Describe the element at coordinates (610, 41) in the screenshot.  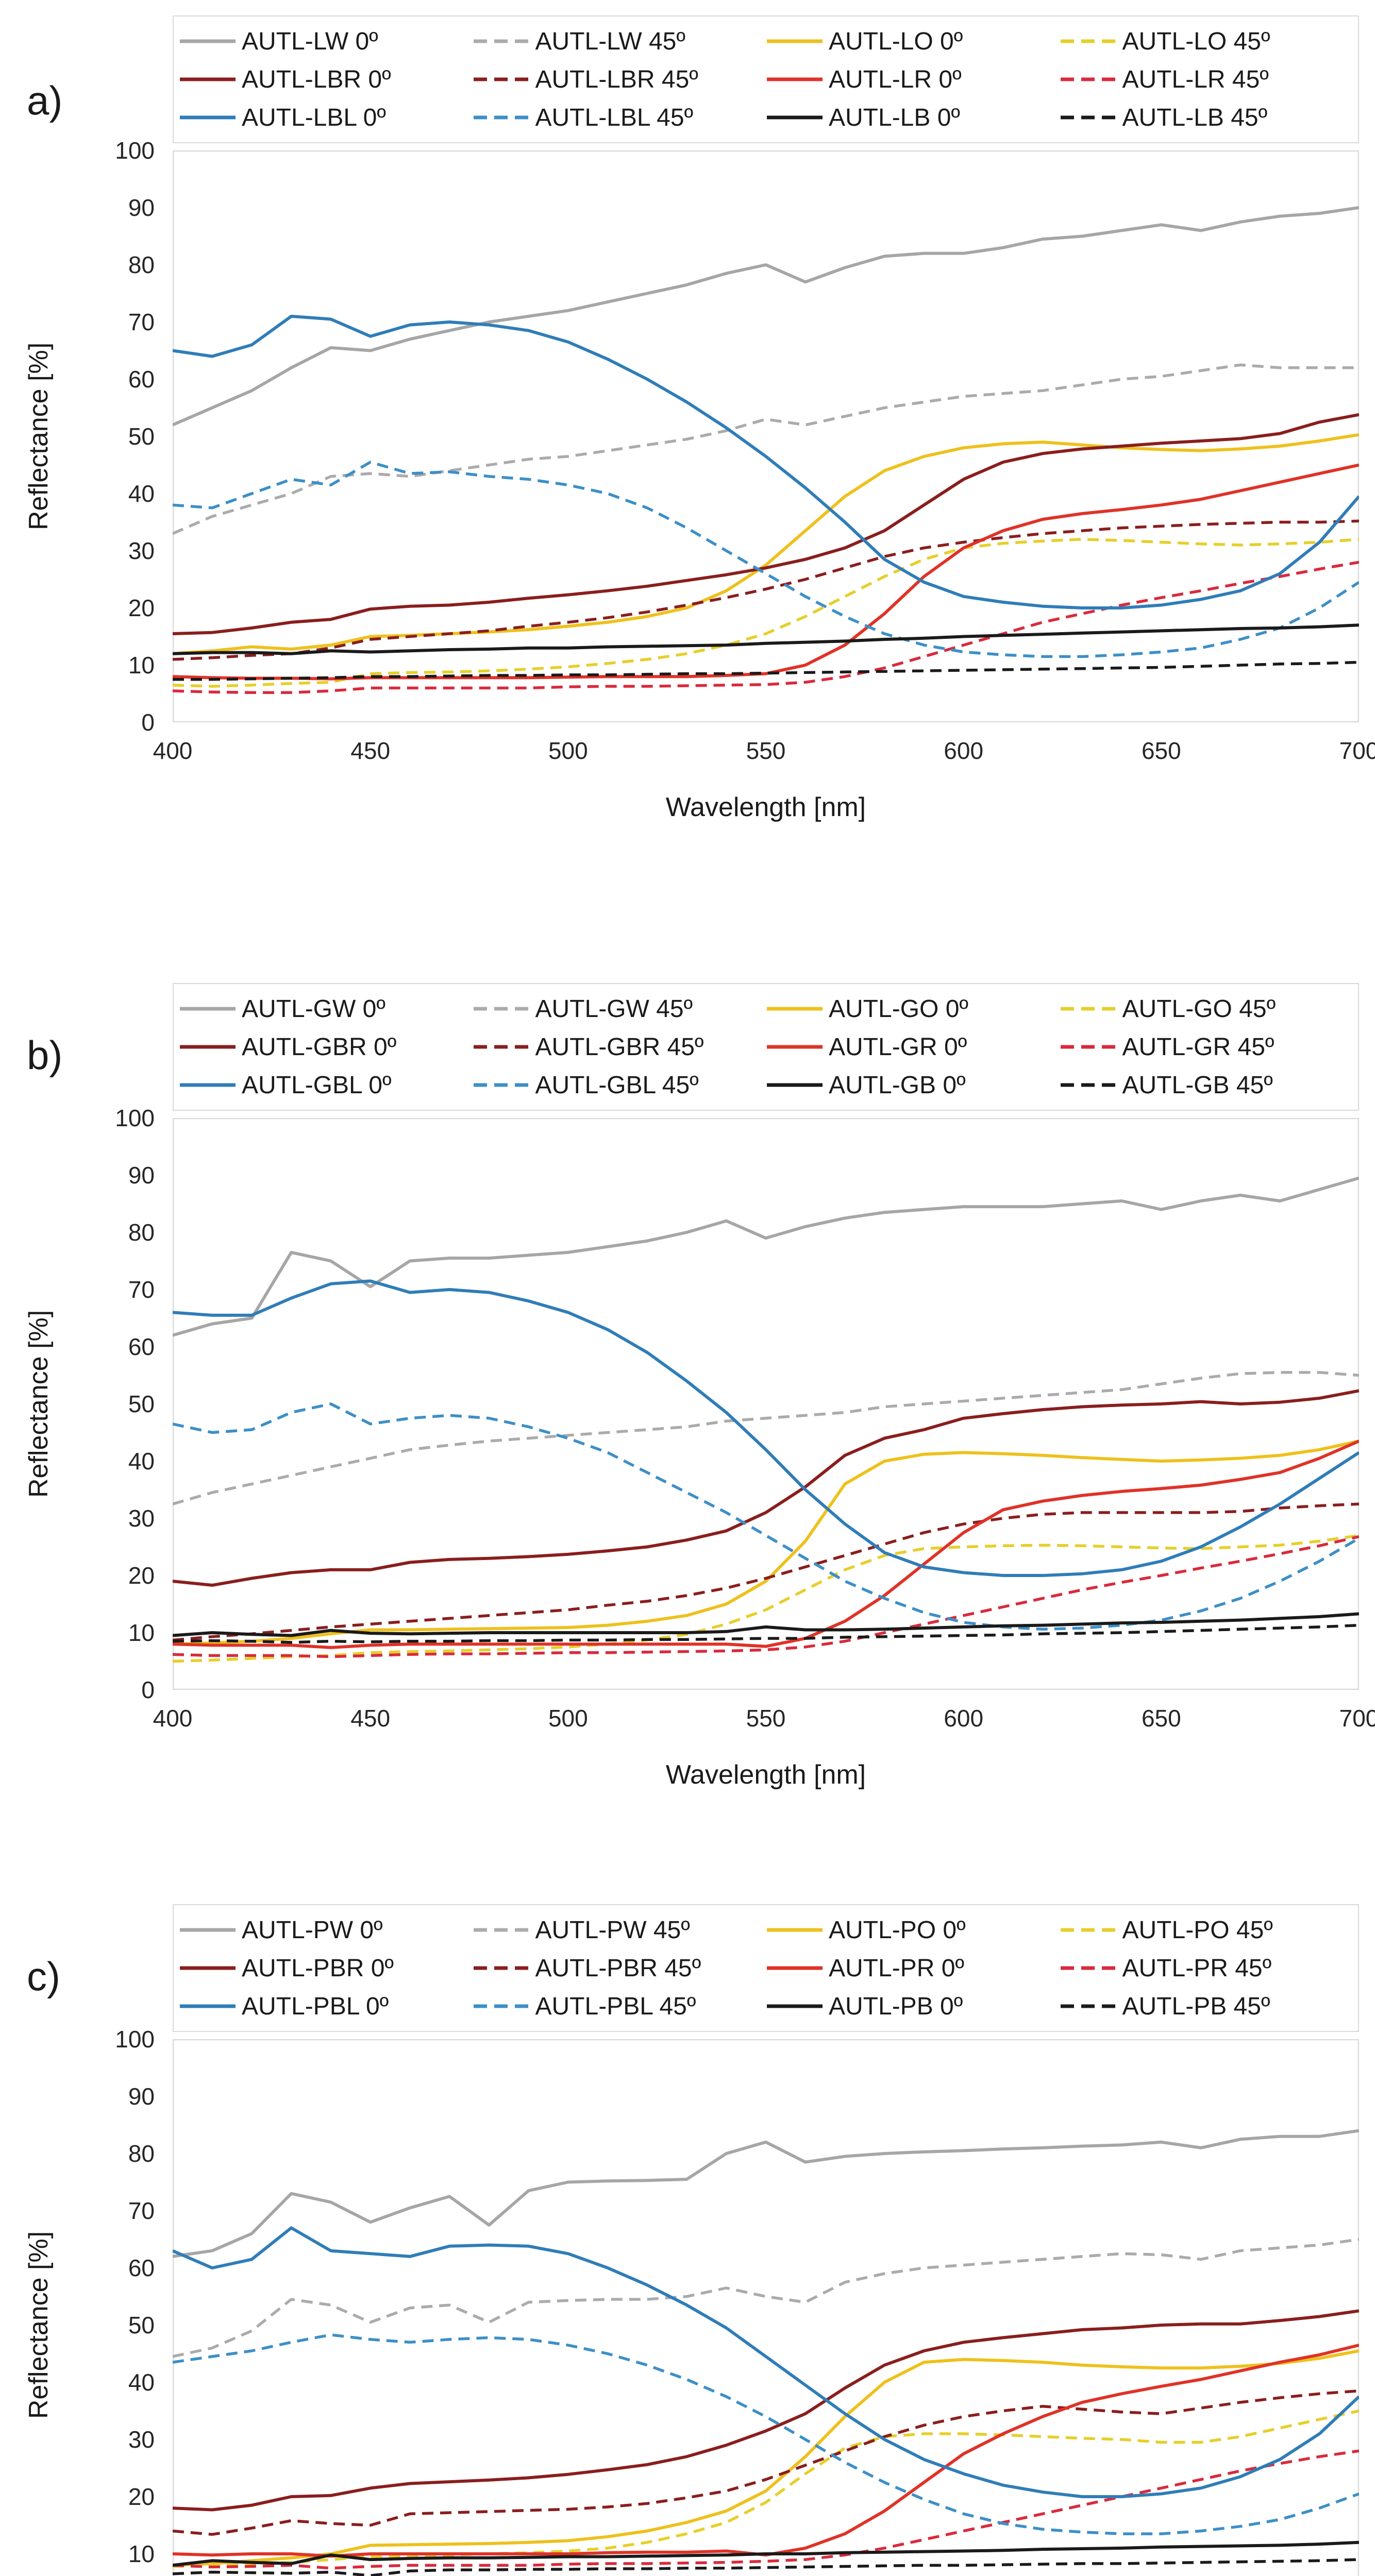
I see `legend-label: AUTL-LW 45º` at that location.